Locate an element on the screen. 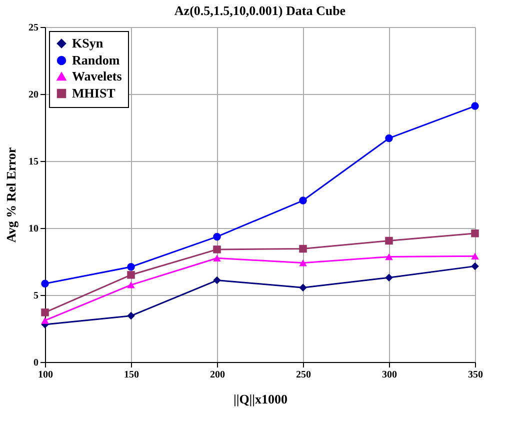  y-tick-label: 0 is located at coordinates (36, 363).